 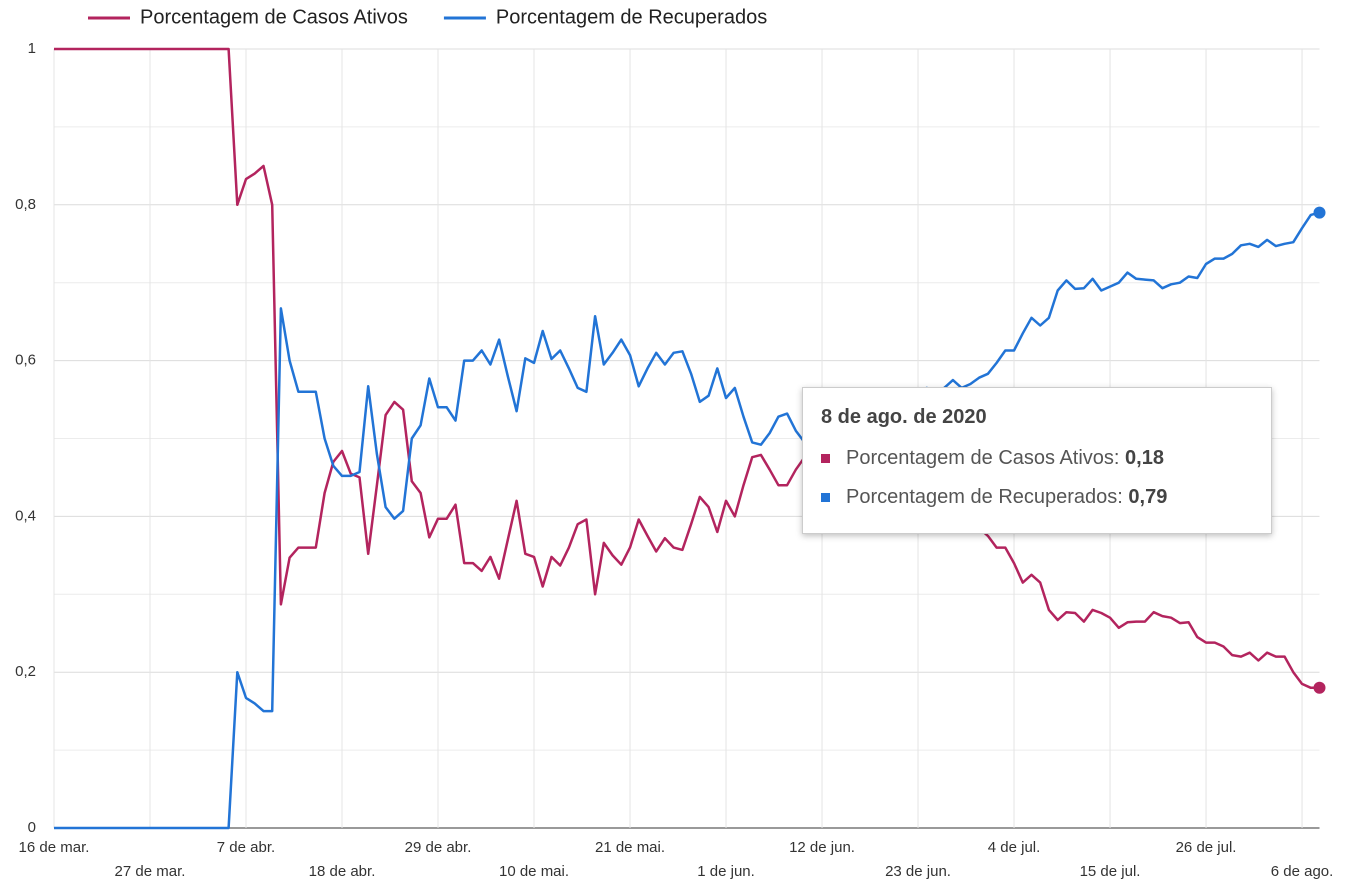 I want to click on y-tick-label: 0,6, so click(x=25, y=360).